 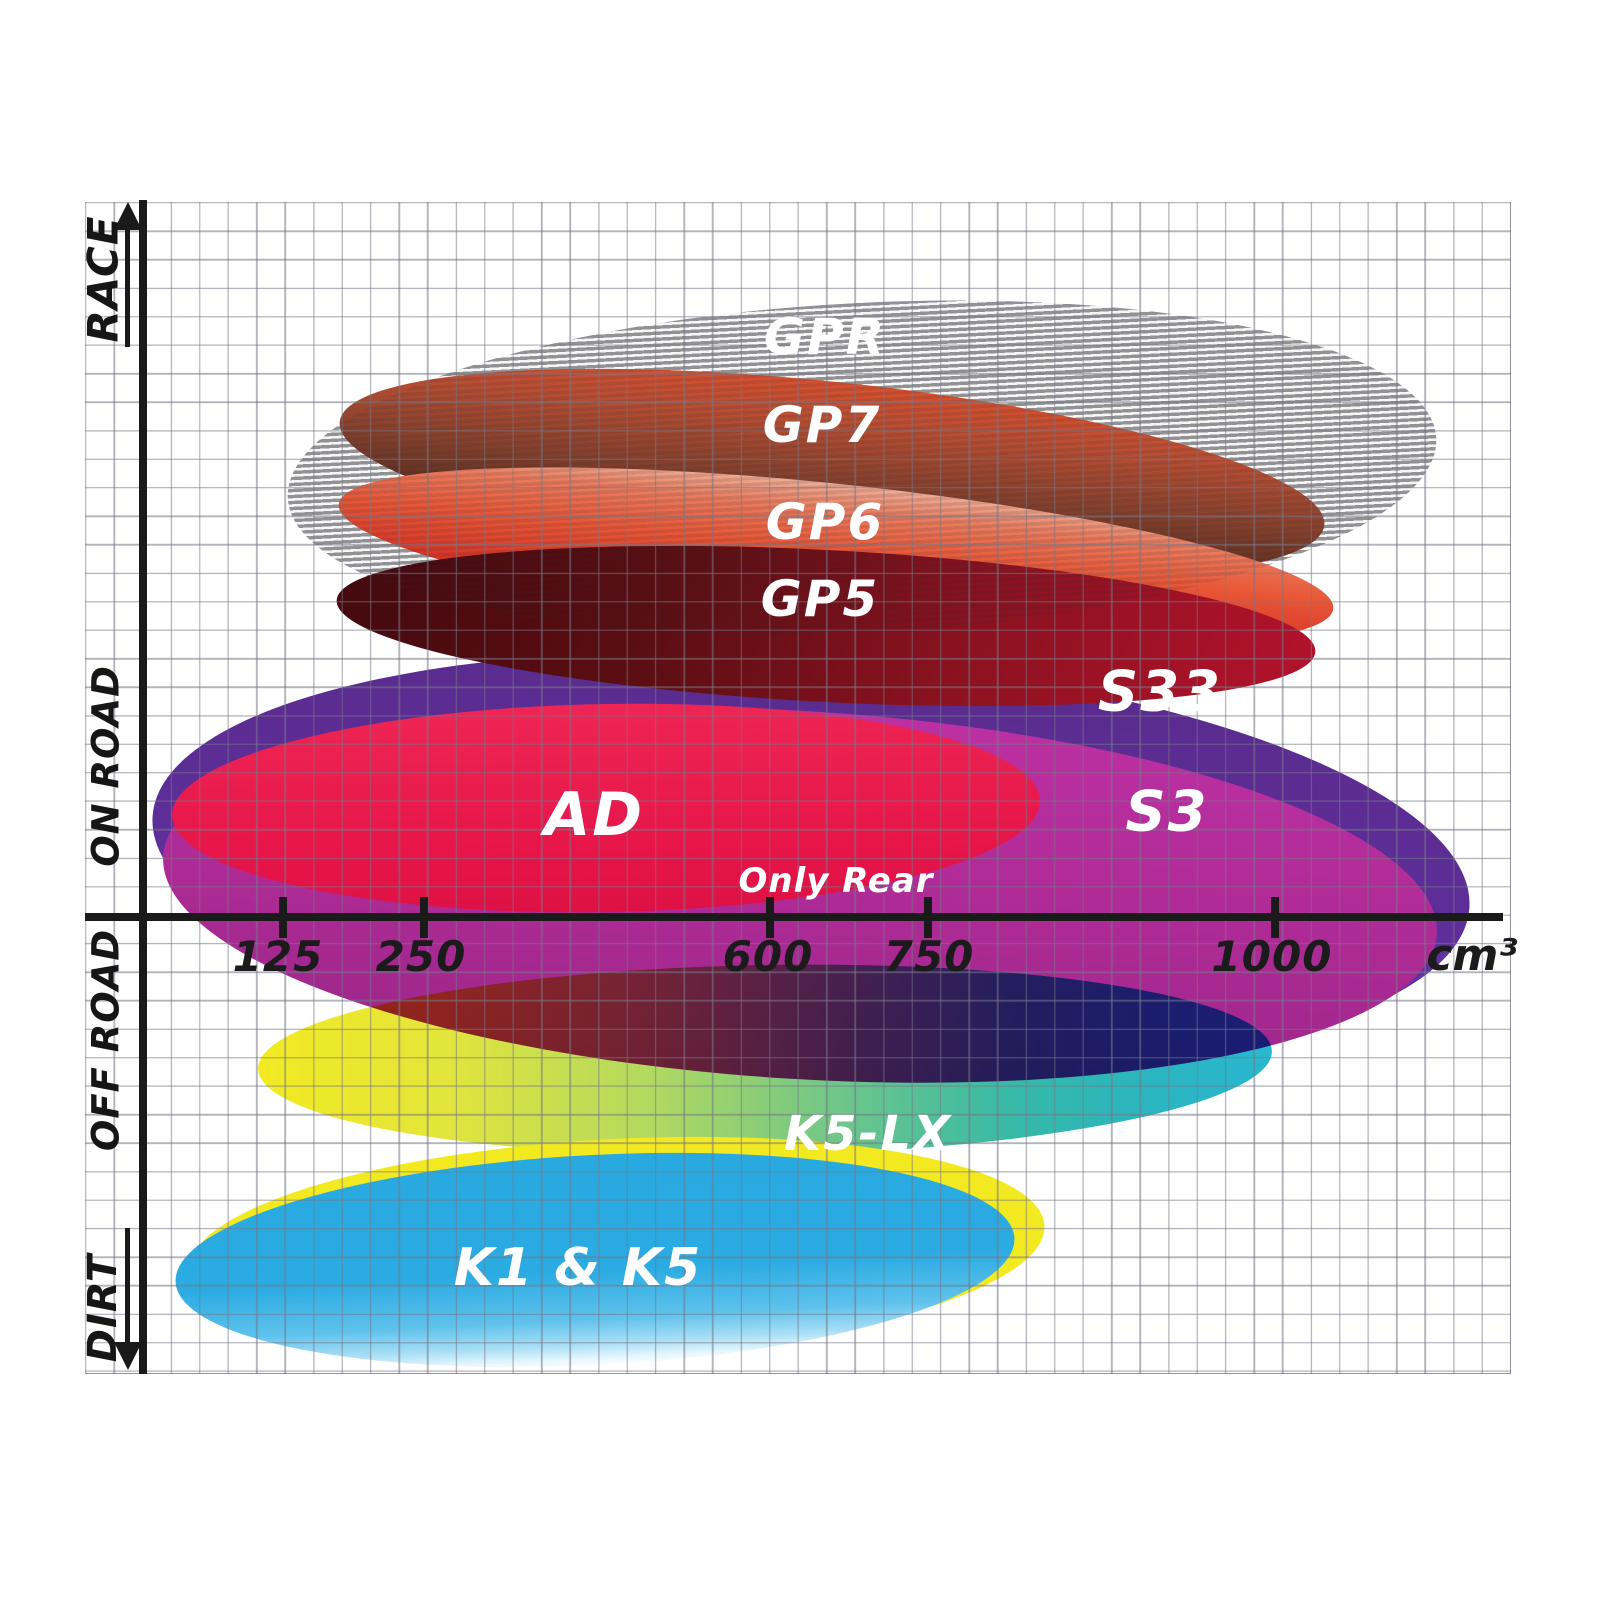 I want to click on x-tick-label-600: 600, so click(x=768, y=956).